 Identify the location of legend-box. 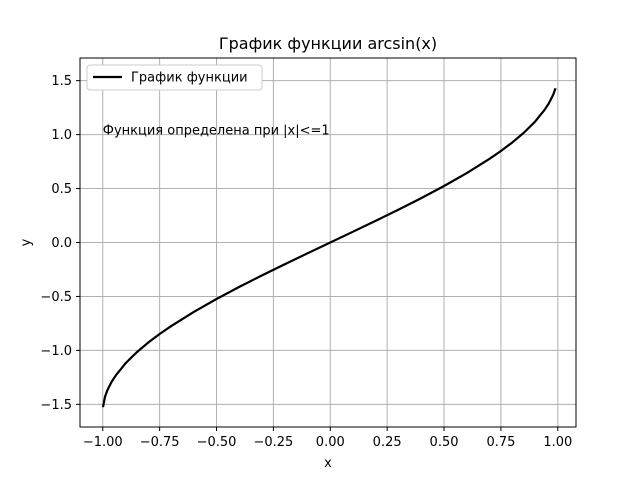
(174, 77).